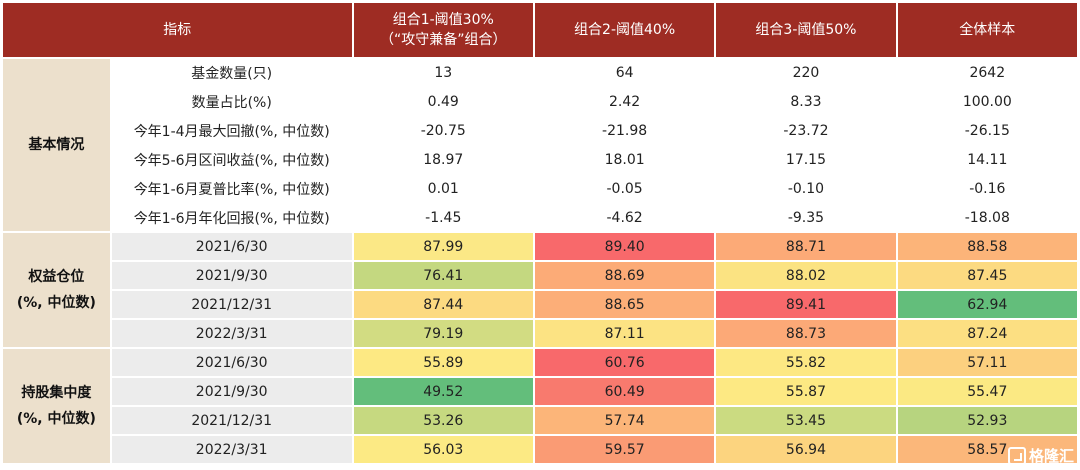 Image resolution: width=1080 pixels, height=470 pixels. I want to click on row-label: 数量占比(%), so click(231, 101).